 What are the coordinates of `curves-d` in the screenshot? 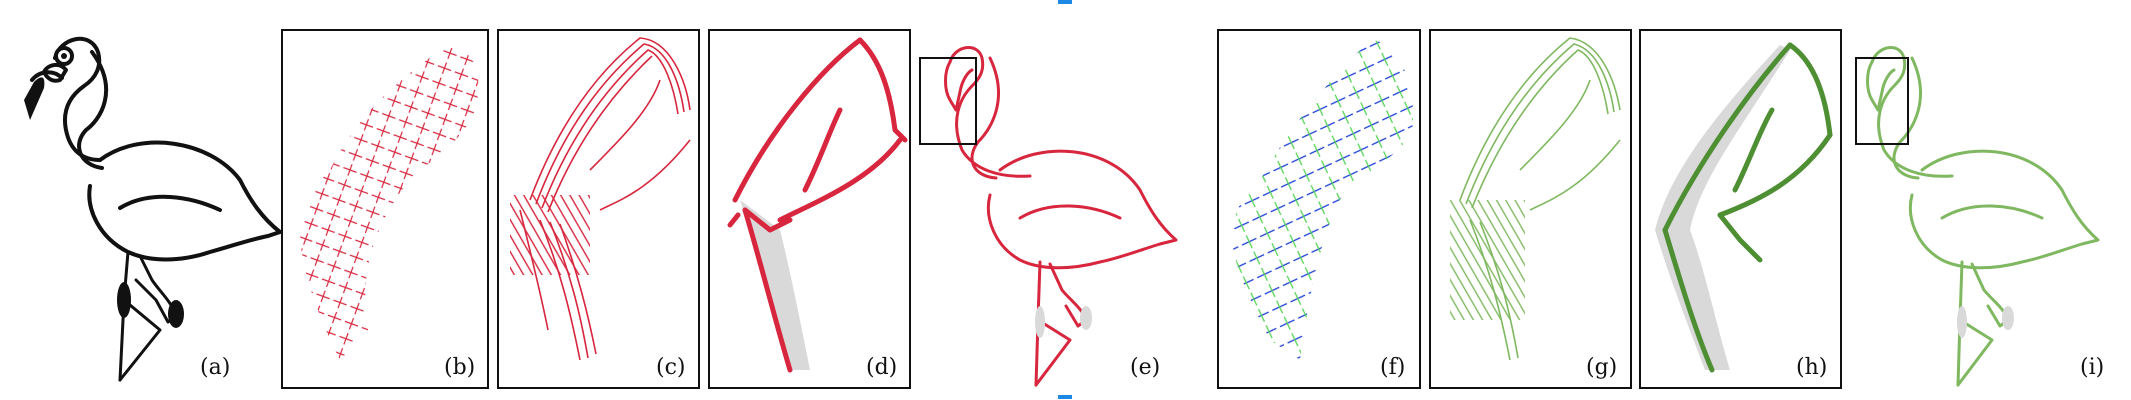 It's located at (817, 205).